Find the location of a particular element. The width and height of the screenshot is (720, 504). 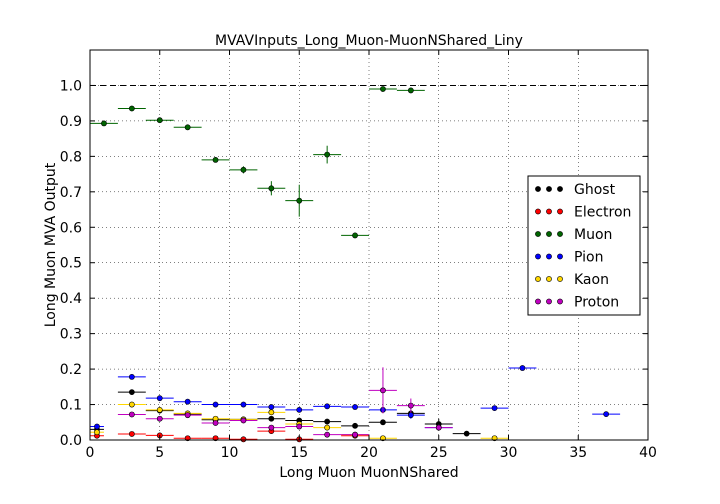

series-muon is located at coordinates (257, 162).